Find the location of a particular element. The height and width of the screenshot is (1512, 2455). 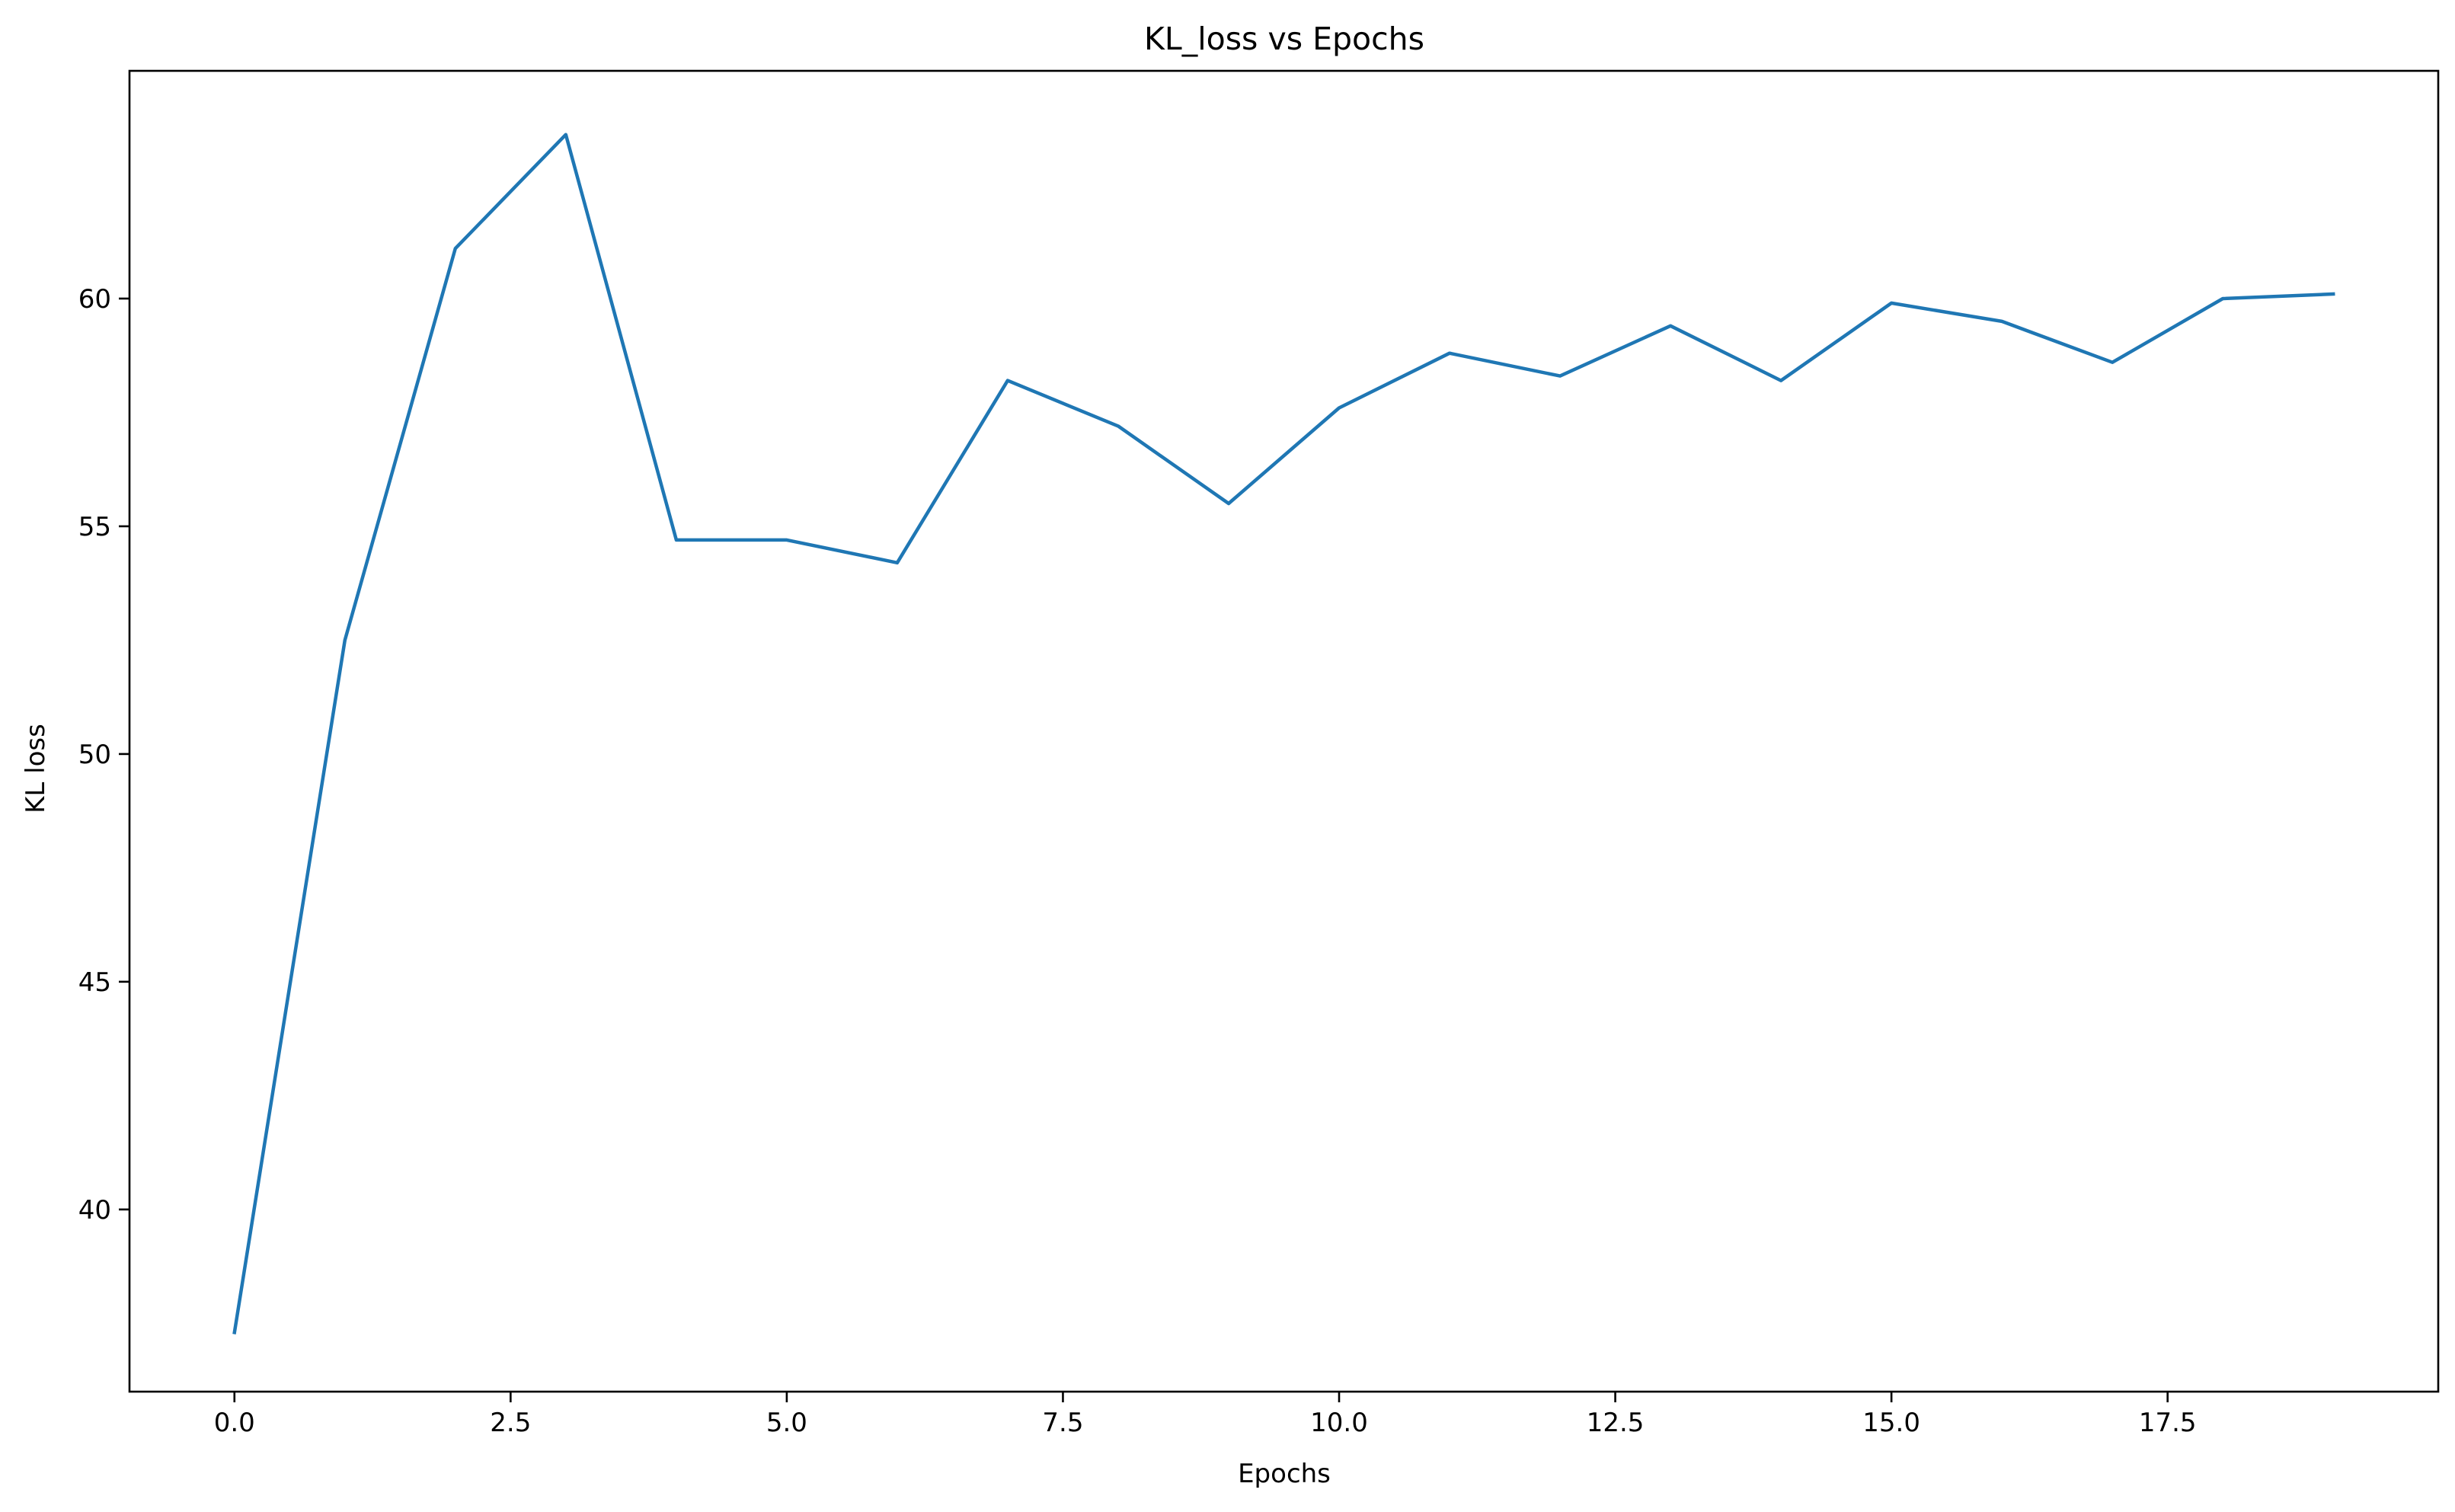

x-tick-label: 15.0 is located at coordinates (1891, 1423).